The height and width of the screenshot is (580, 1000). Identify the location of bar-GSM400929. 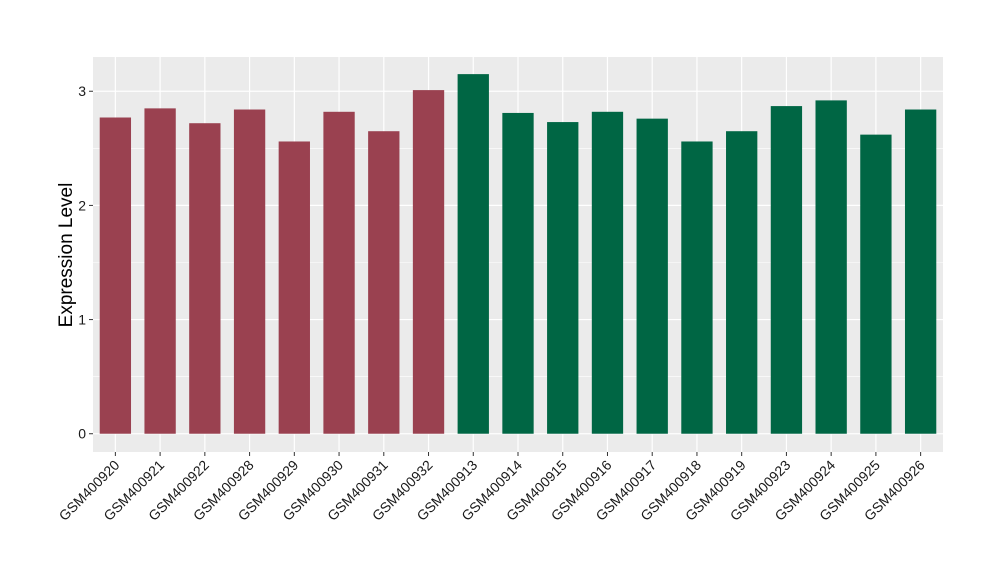
(294, 287).